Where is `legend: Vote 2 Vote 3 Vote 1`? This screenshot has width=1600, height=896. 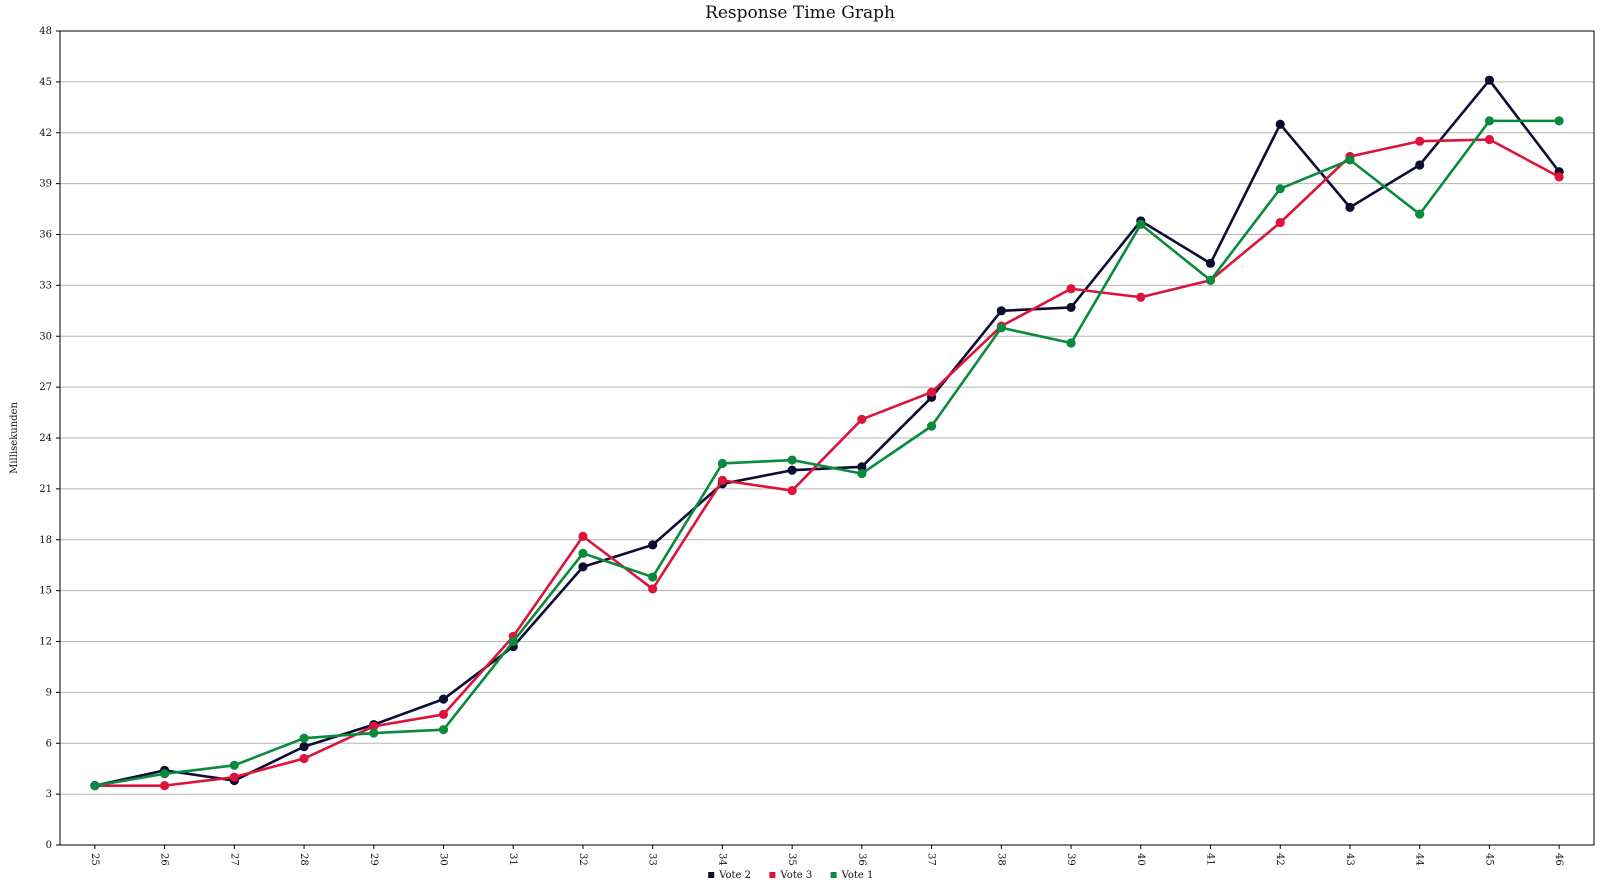 legend: Vote 2 Vote 3 Vote 1 is located at coordinates (790, 875).